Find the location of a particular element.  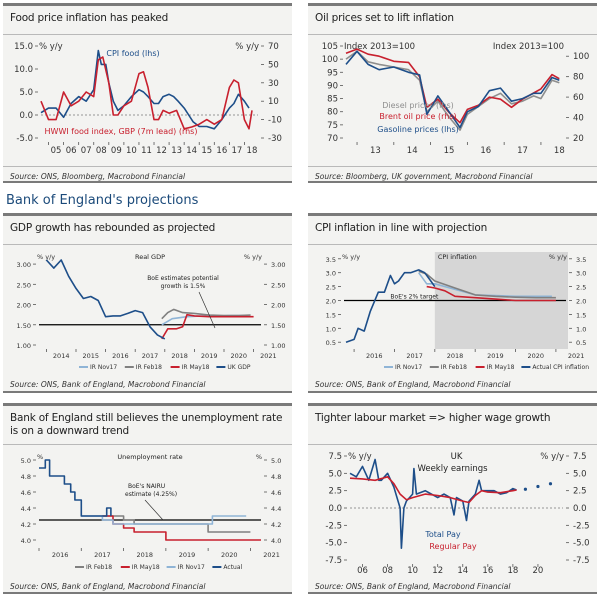

y-tick-left: 90 is located at coordinates (332, 86).